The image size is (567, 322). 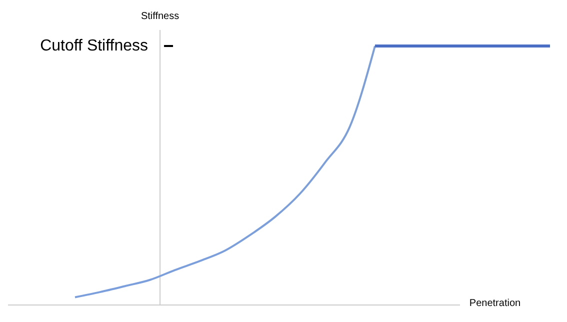 I want to click on x-axis-title: Penetration, so click(x=495, y=303).